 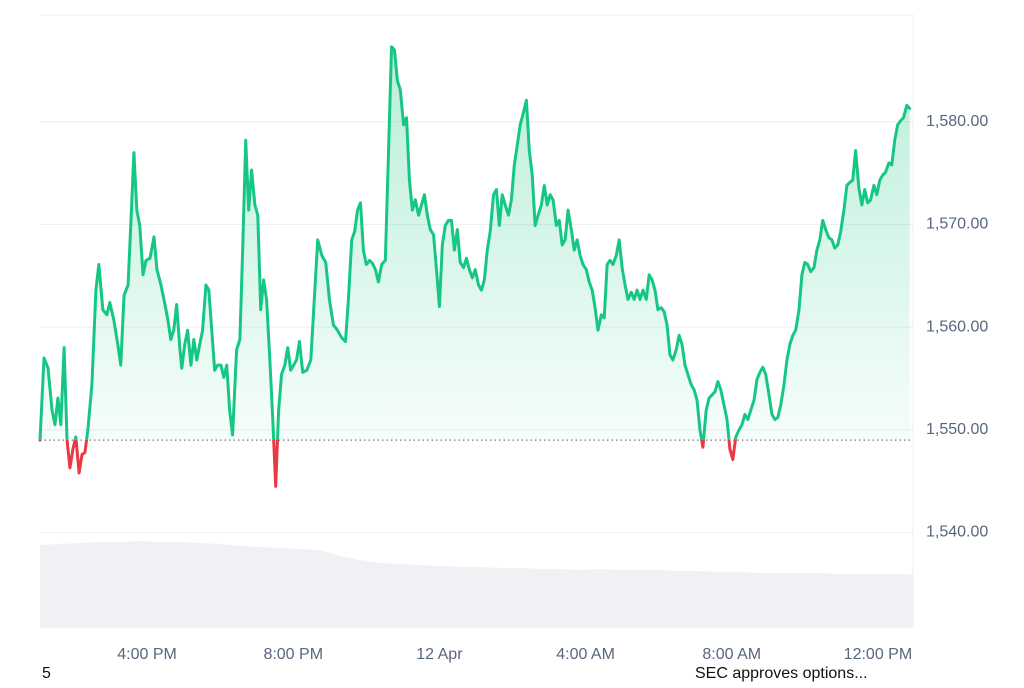 What do you see at coordinates (585, 654) in the screenshot?
I see `x-tick-label: 4:00 AM` at bounding box center [585, 654].